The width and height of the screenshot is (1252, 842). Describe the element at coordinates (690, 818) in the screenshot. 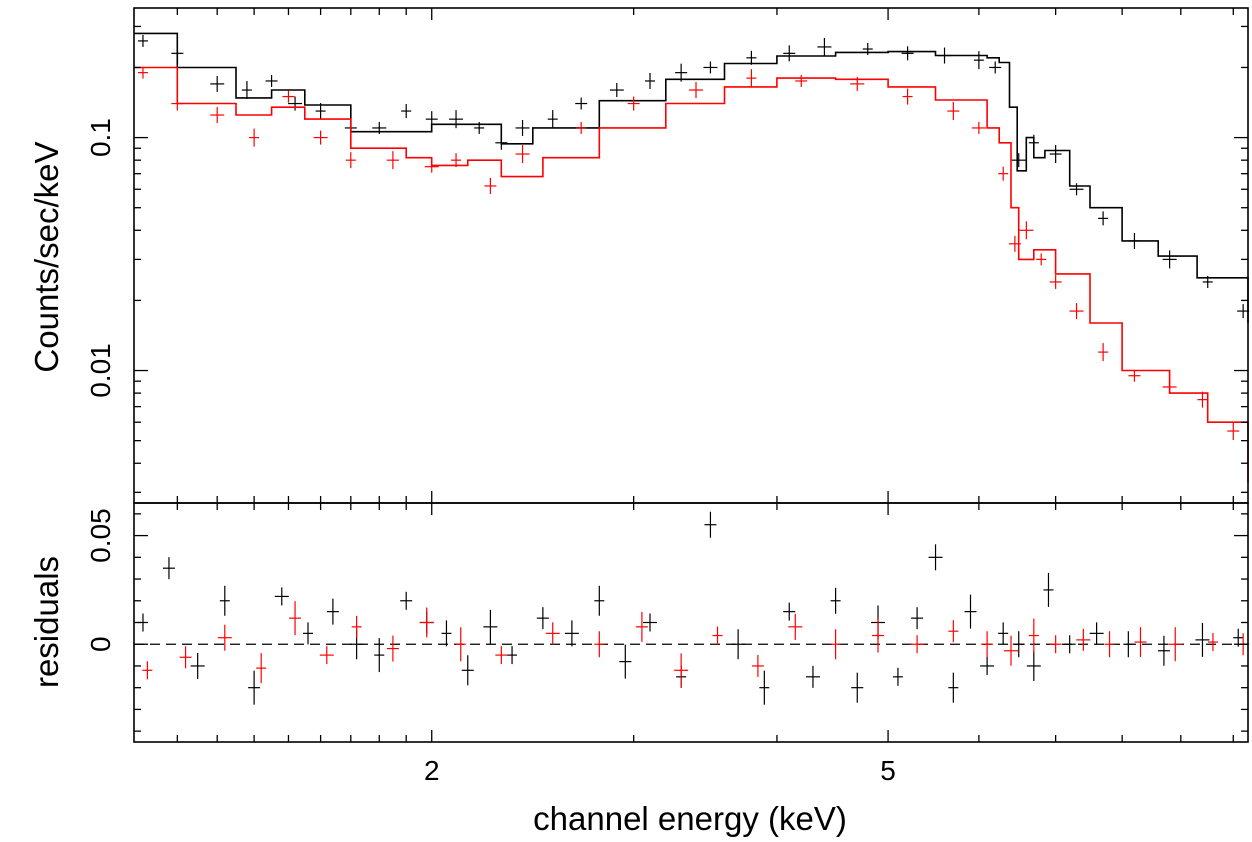

I see `x-axis-title: channel energy (keV)` at that location.